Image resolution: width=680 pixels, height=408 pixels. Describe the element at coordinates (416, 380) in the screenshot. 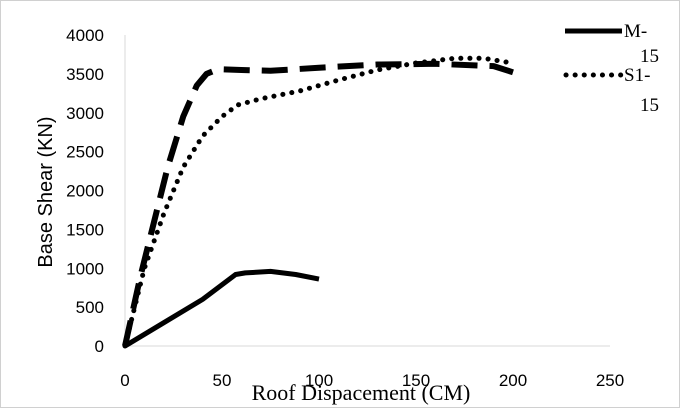

I see `x-tick-label-3: 150` at that location.